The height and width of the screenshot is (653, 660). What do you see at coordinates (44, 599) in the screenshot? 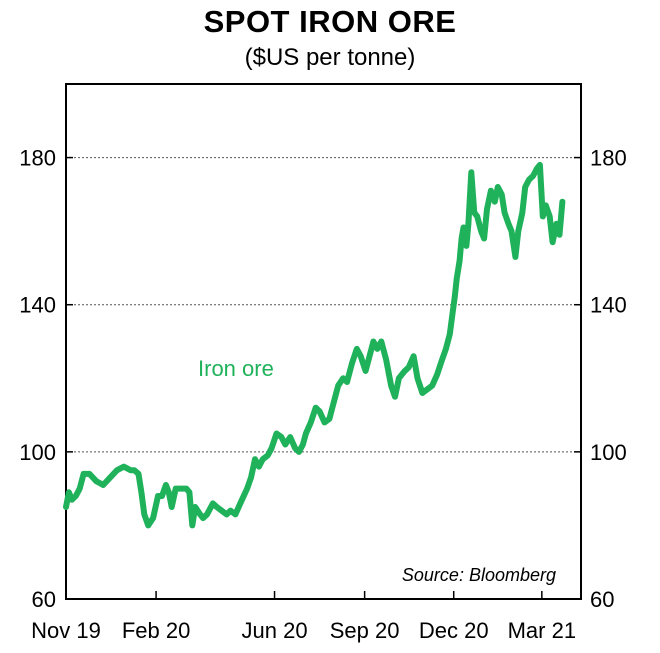
I see `y-tick-label-left-60: 60` at bounding box center [44, 599].